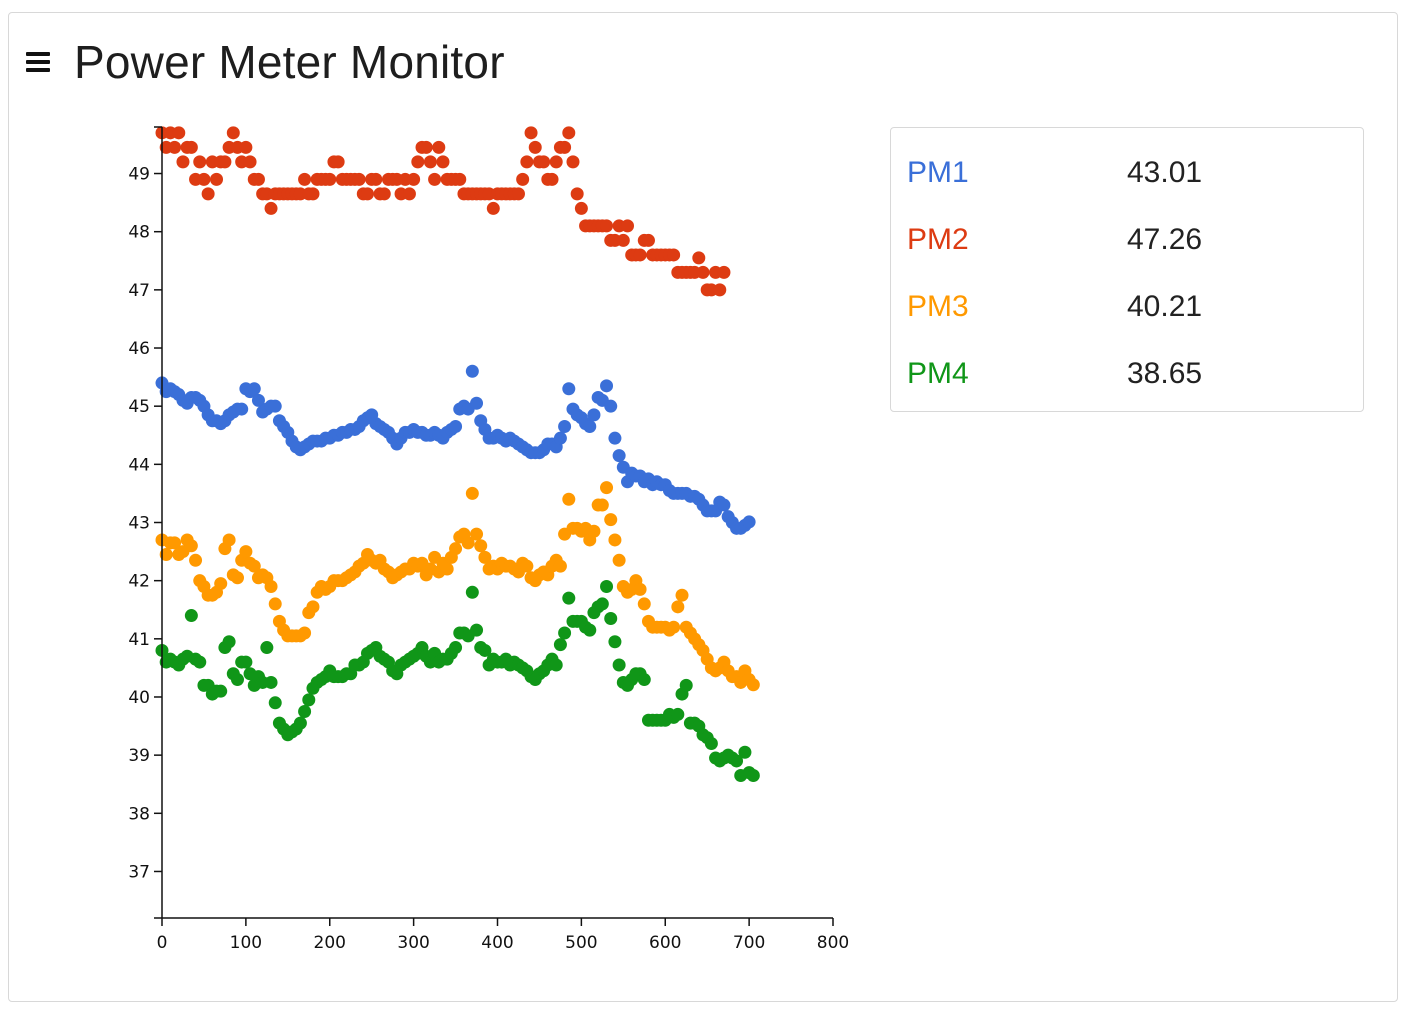 This screenshot has width=1408, height=1018. Describe the element at coordinates (1127, 269) in the screenshot. I see `legend-panel: PM1 43.01 PM2 47.26 PM3 40.21 PM4 38.65` at that location.